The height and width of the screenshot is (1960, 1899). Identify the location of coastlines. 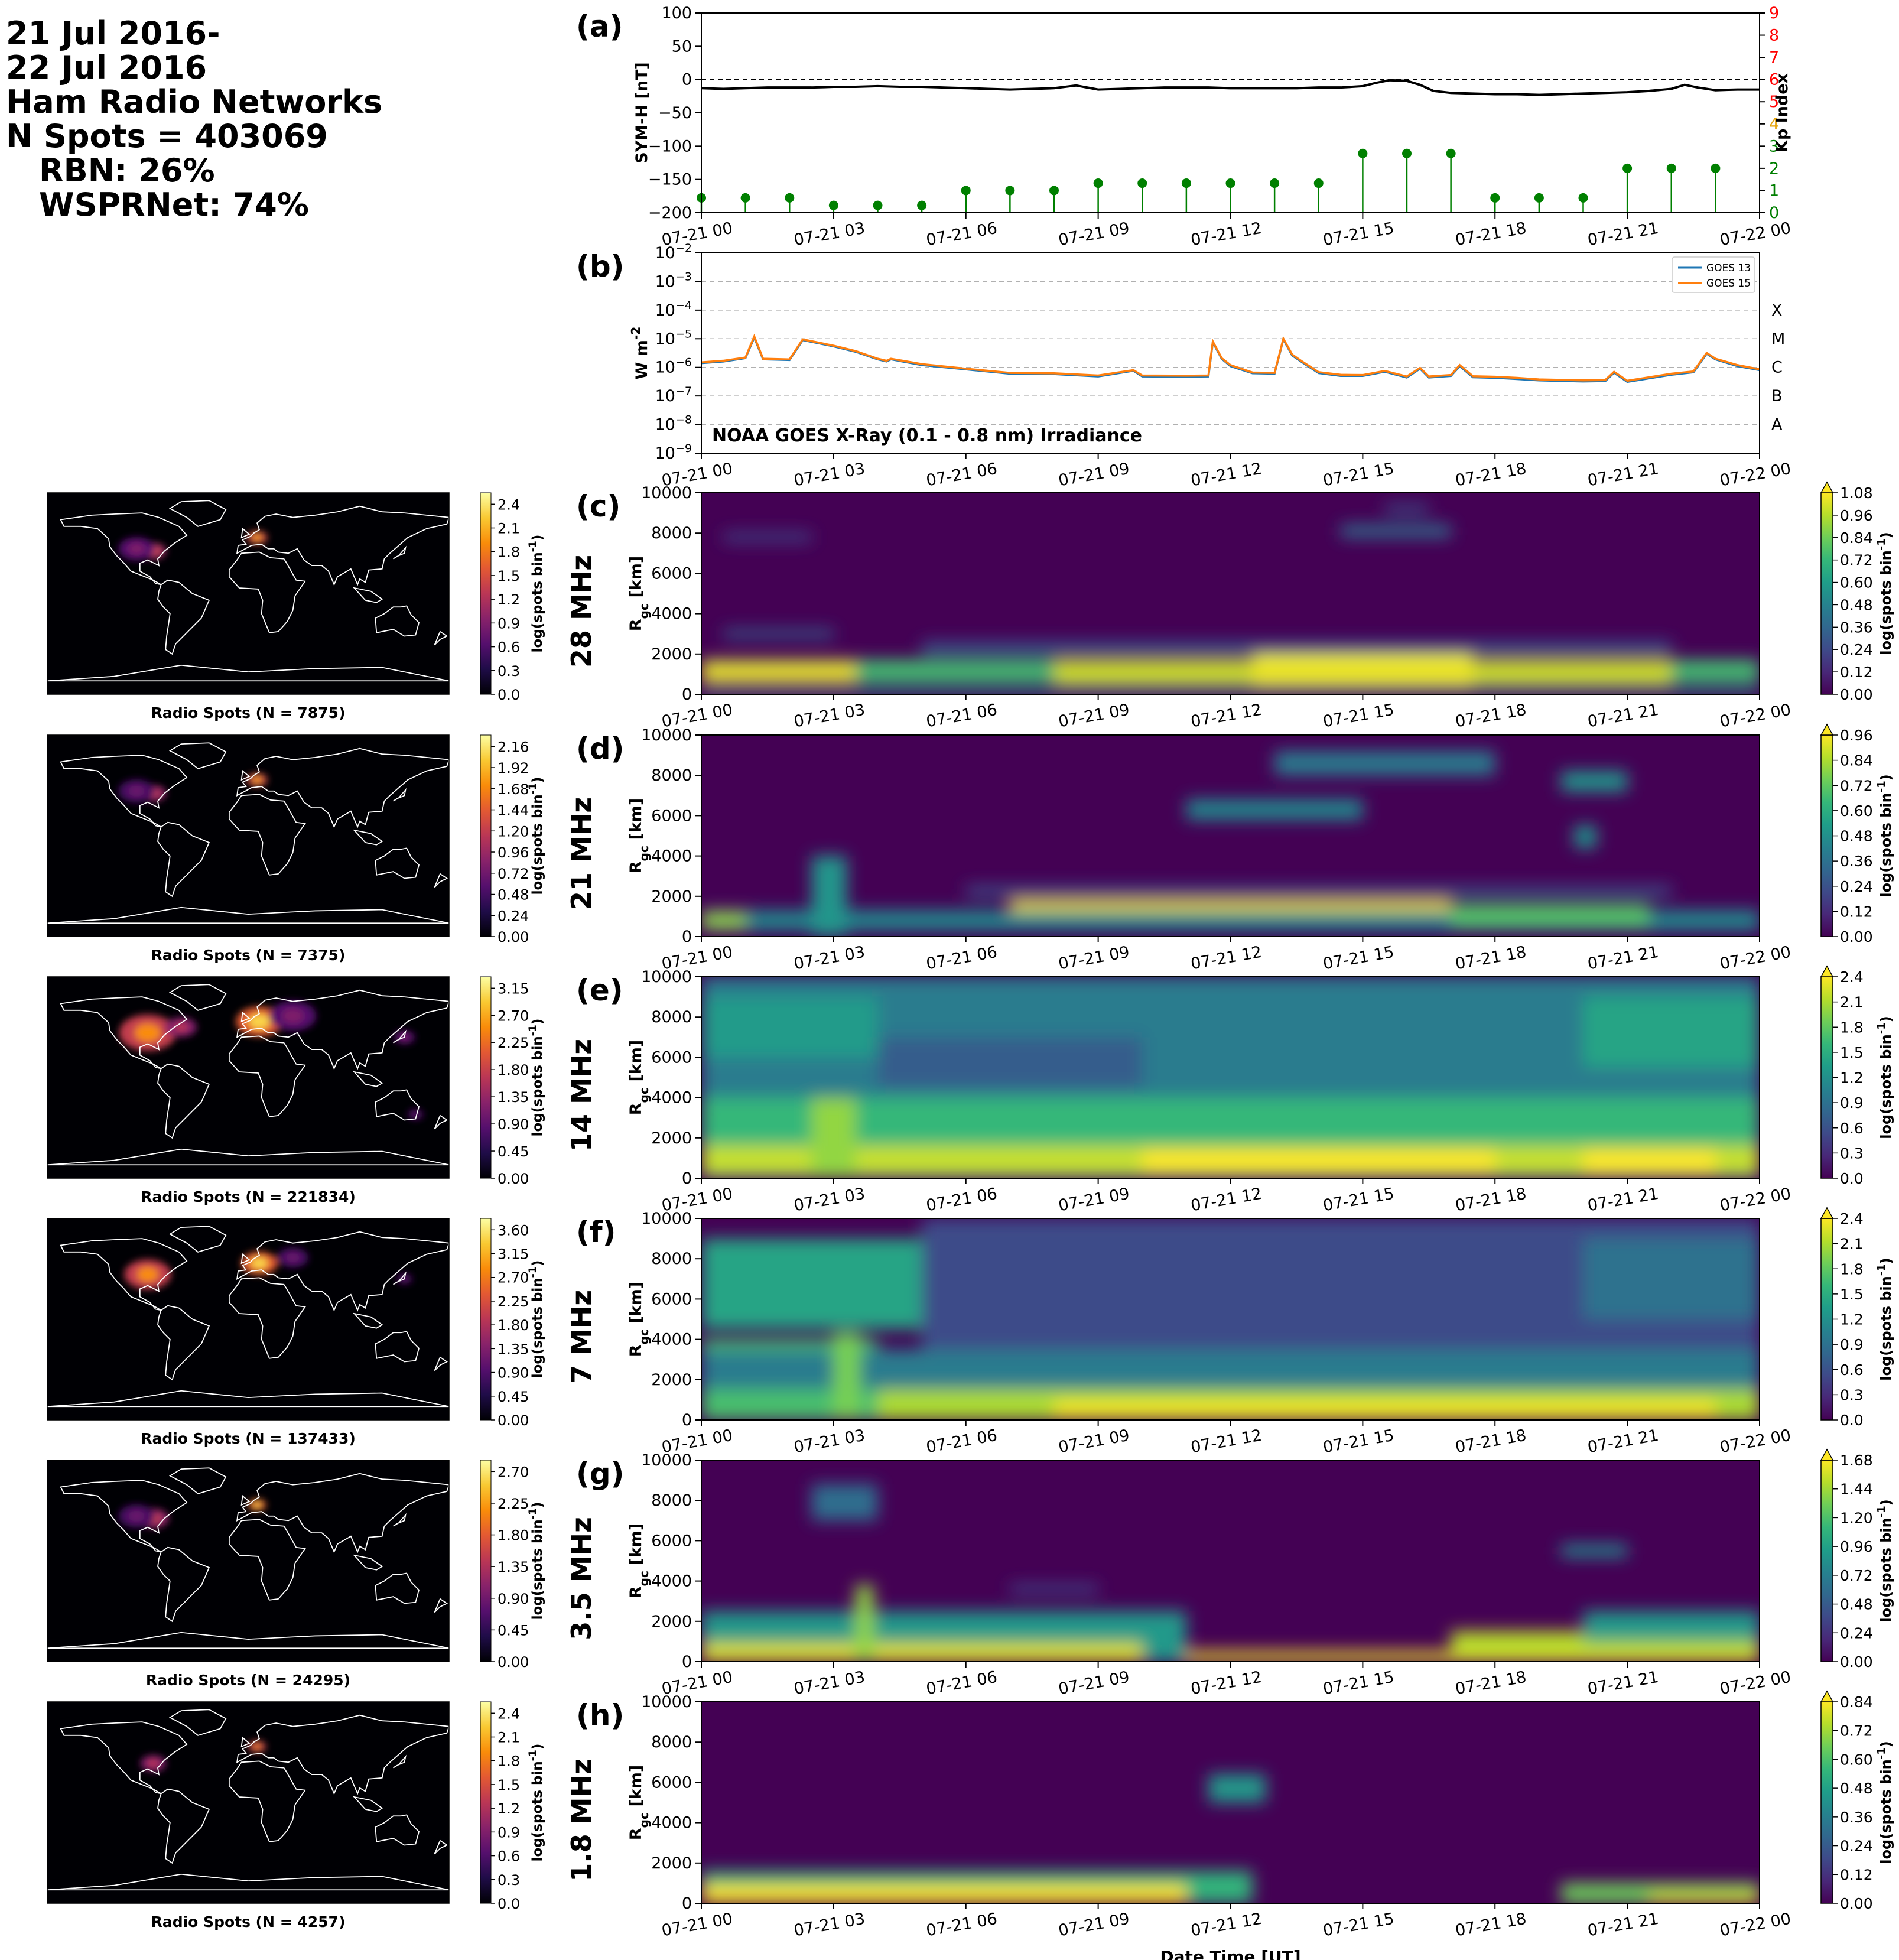
(248, 833).